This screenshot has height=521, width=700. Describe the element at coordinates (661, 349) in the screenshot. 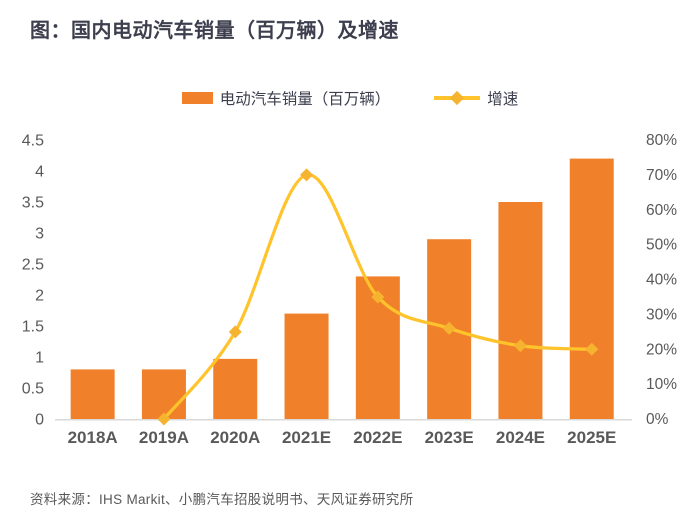

I see `y-right-tick-label: 20%` at that location.